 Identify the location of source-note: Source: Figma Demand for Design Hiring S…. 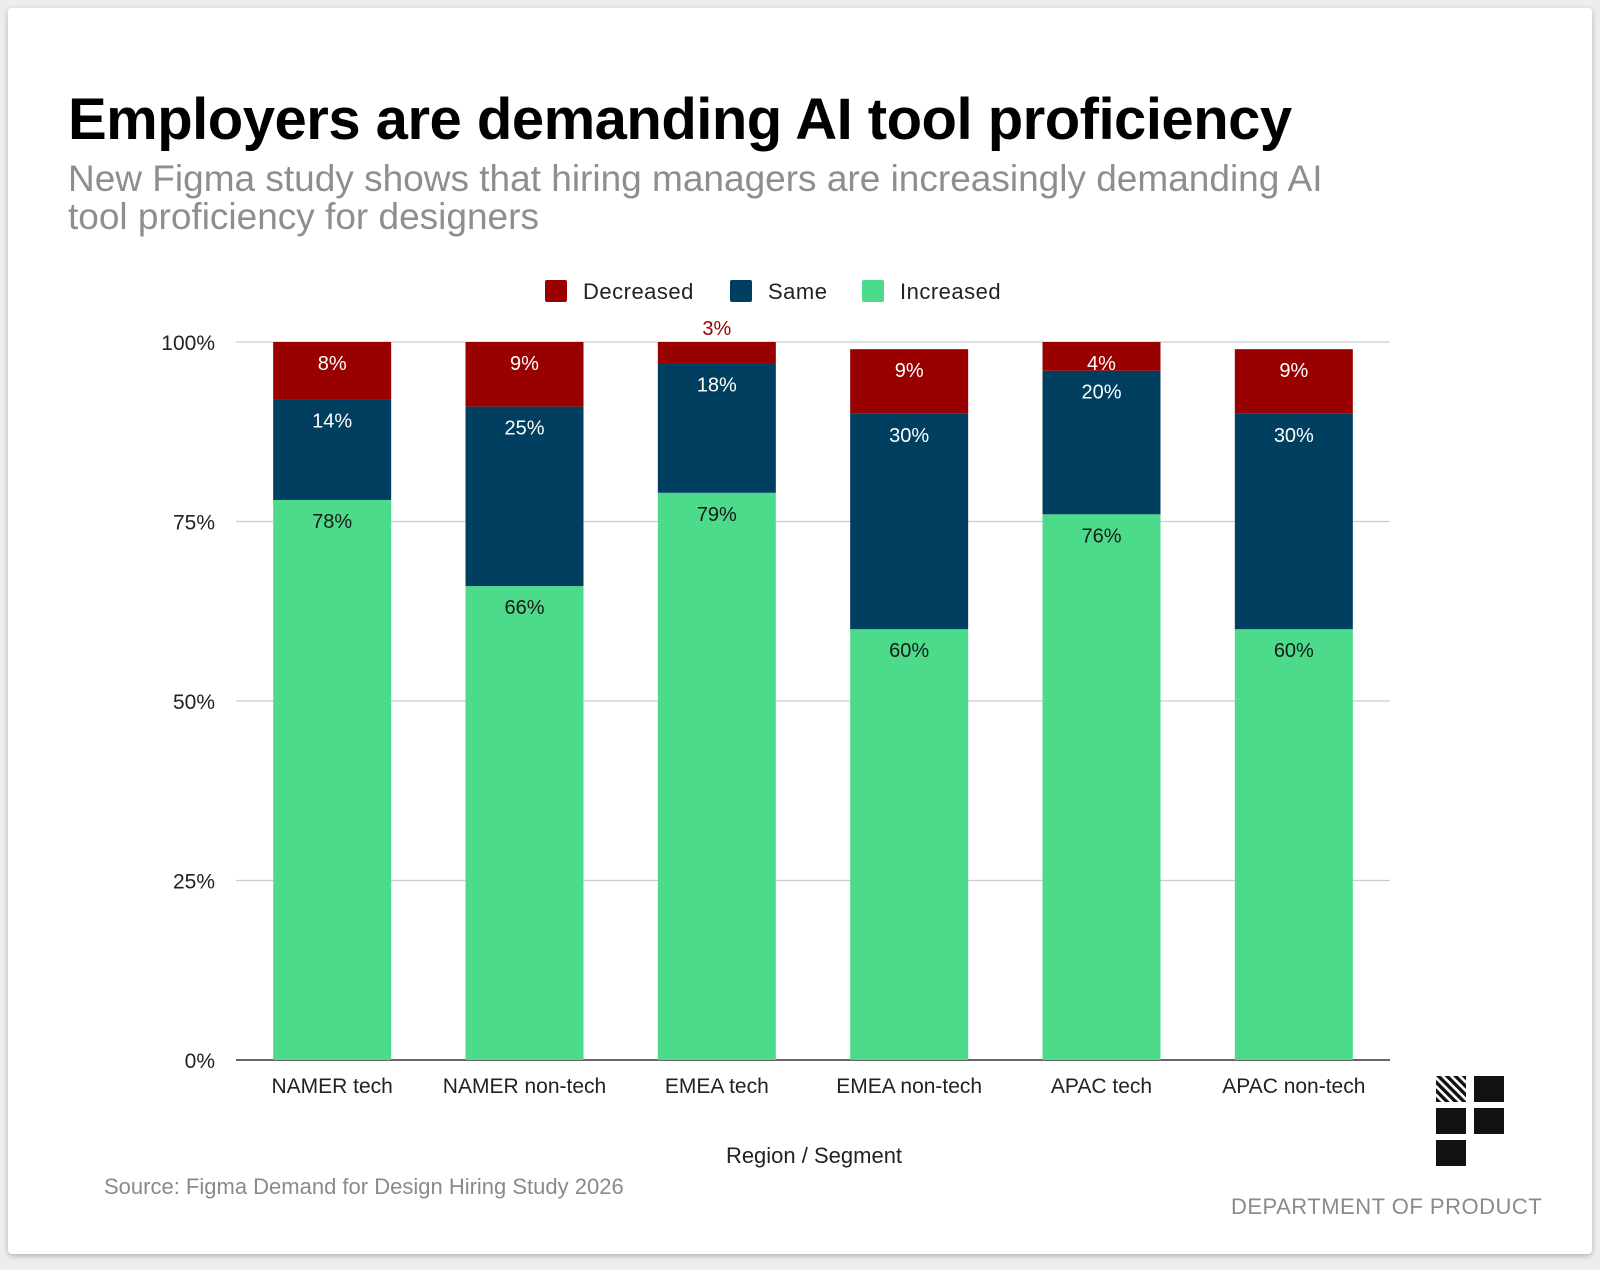
(364, 1186).